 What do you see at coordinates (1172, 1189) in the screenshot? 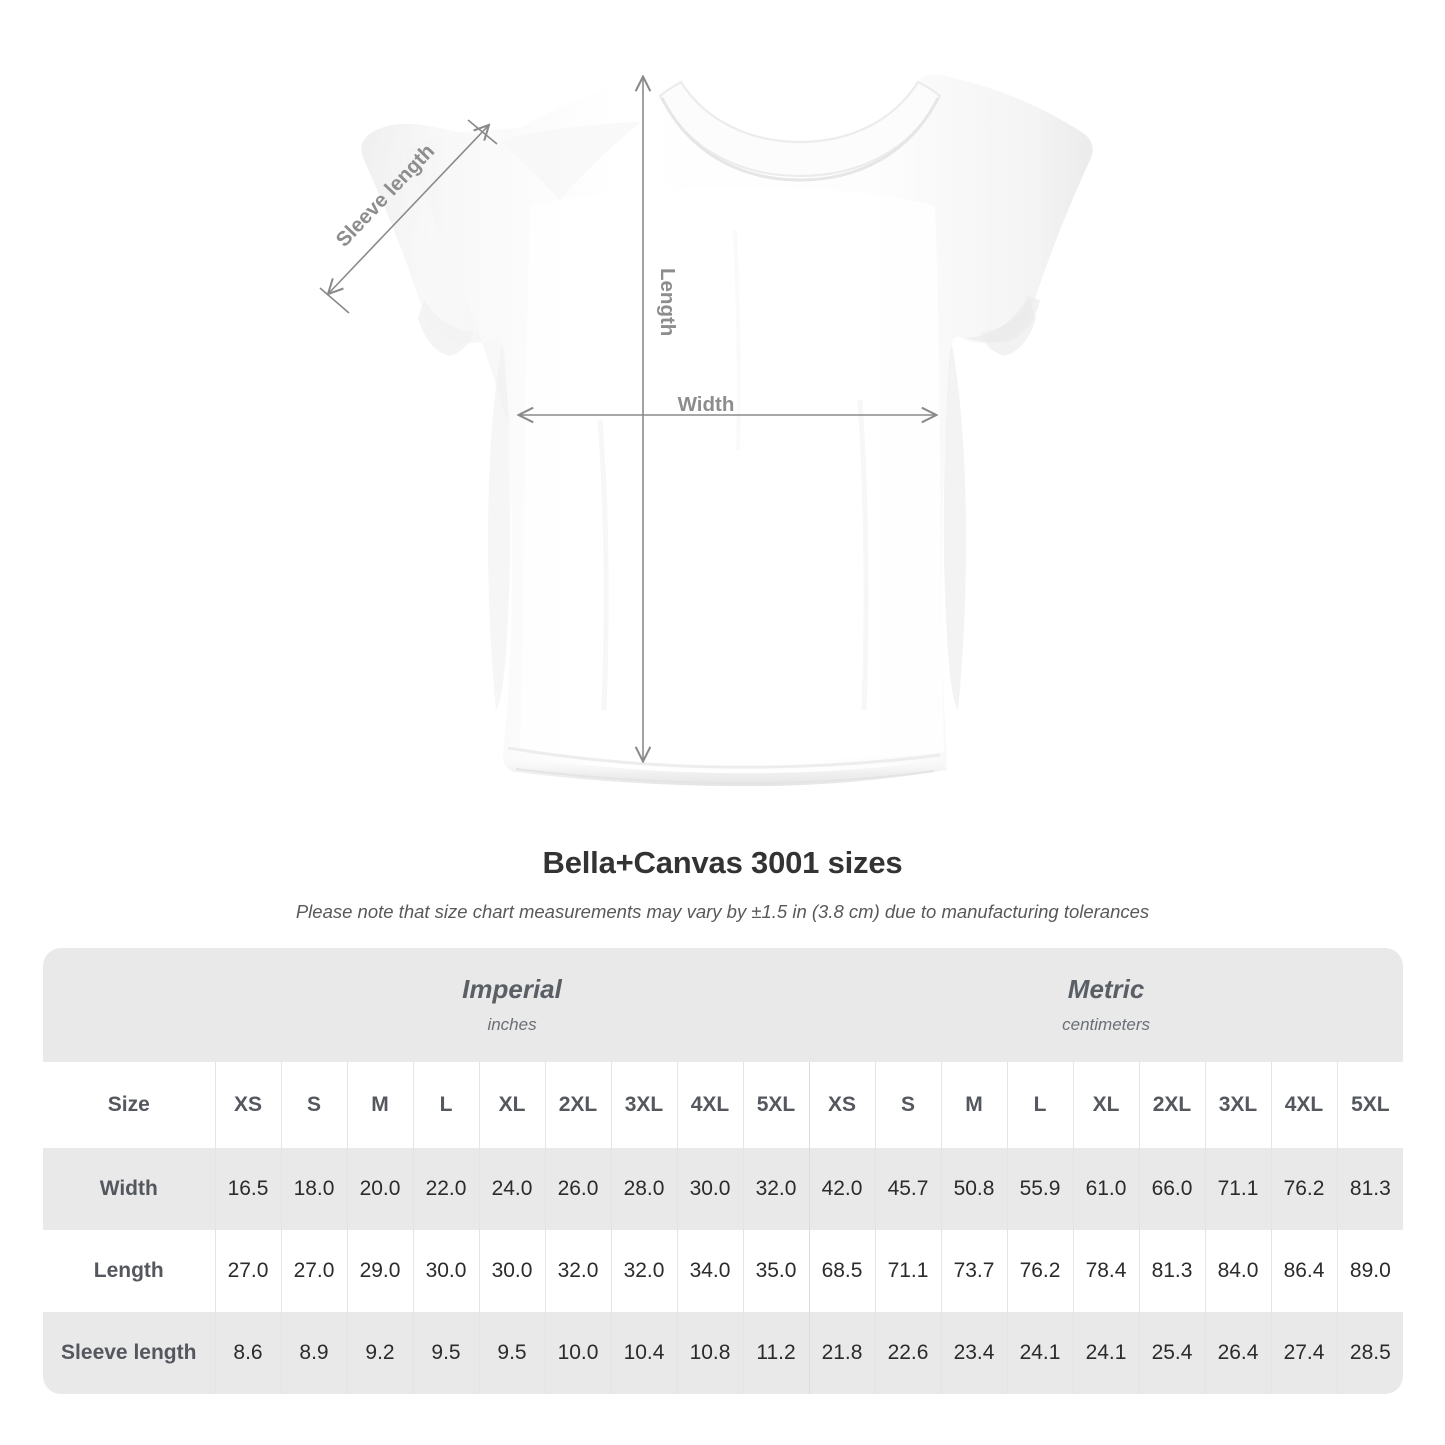
I see `table-cell: 66.0` at bounding box center [1172, 1189].